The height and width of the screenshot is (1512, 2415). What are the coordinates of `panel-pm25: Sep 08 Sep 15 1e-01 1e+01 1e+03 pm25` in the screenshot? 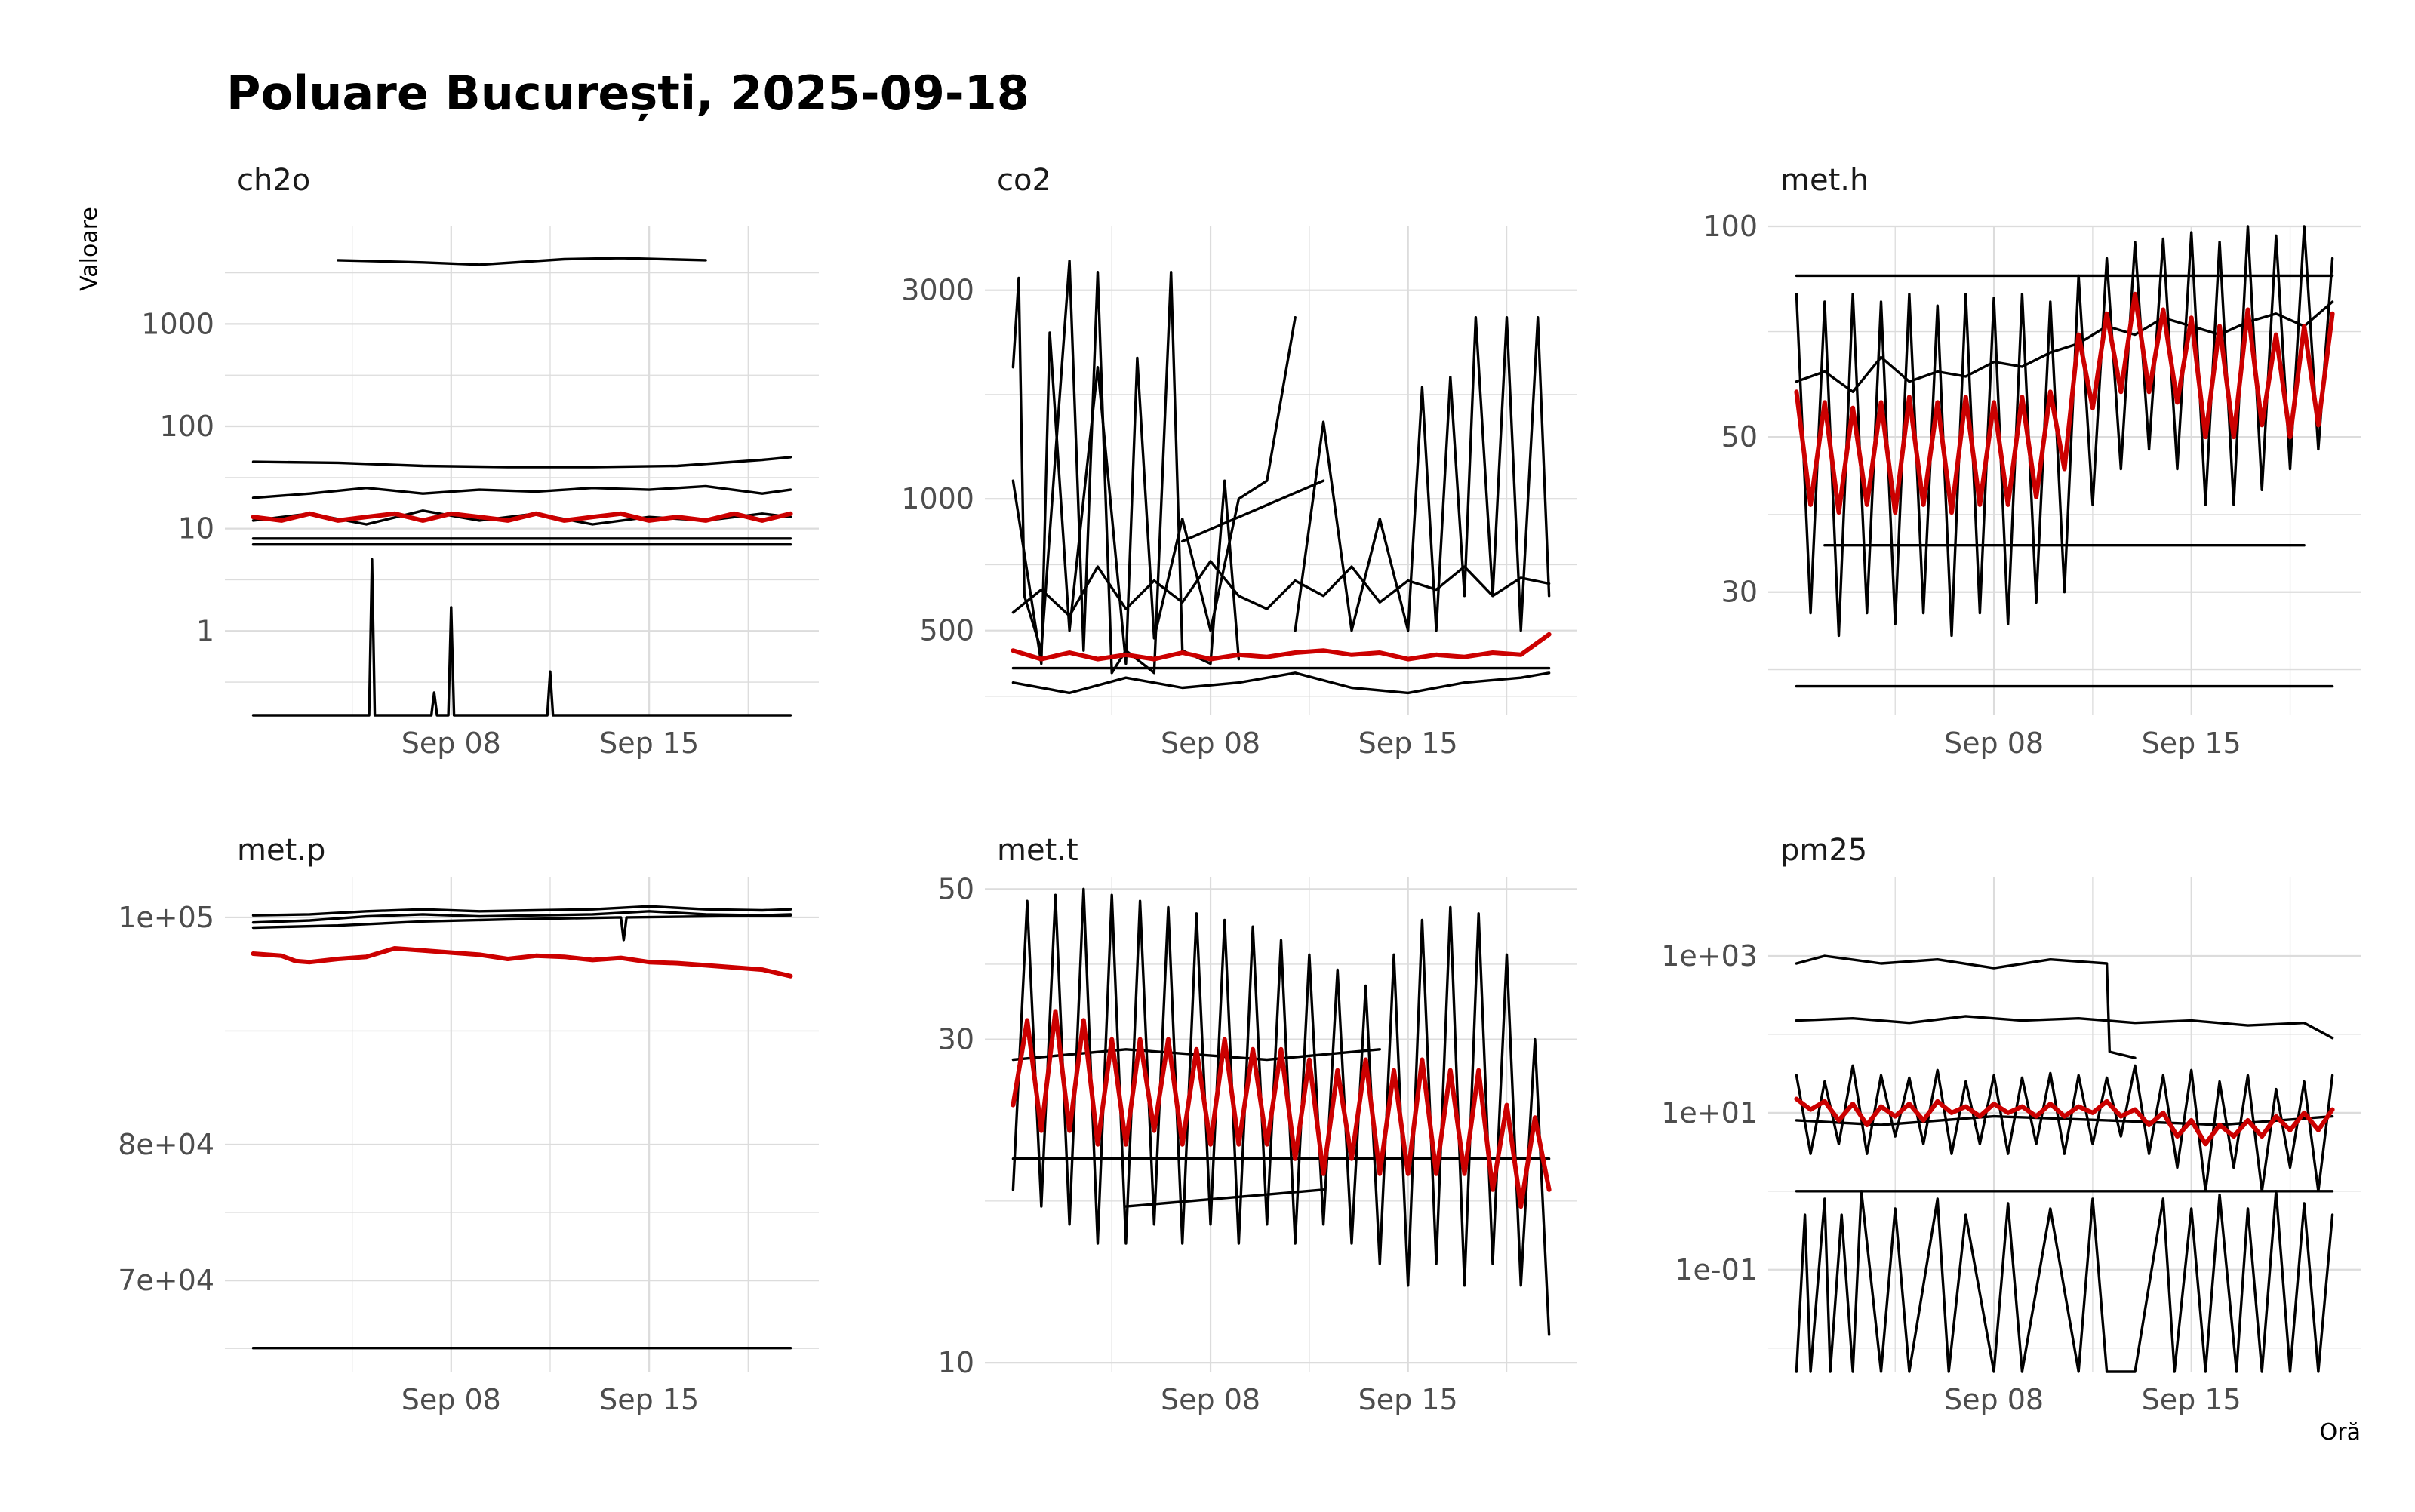 It's located at (2011, 1124).